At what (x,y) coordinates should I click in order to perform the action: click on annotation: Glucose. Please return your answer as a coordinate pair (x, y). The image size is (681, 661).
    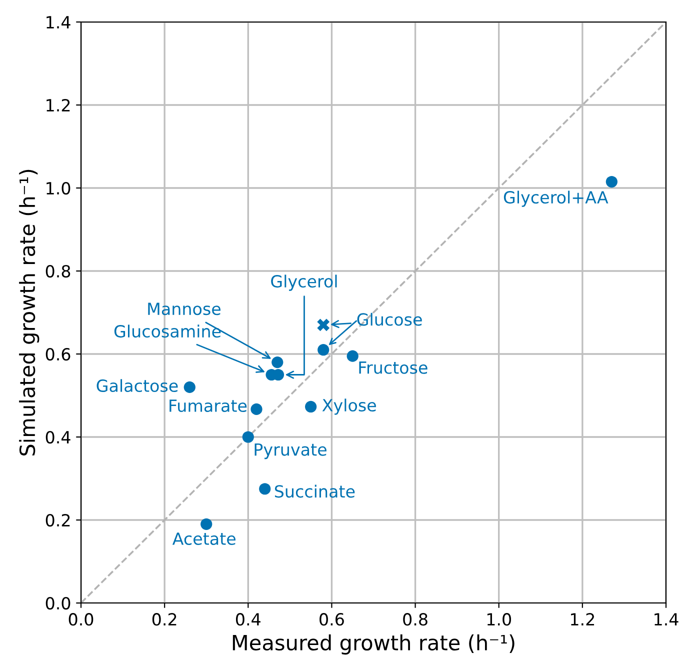
    Looking at the image, I should click on (389, 319).